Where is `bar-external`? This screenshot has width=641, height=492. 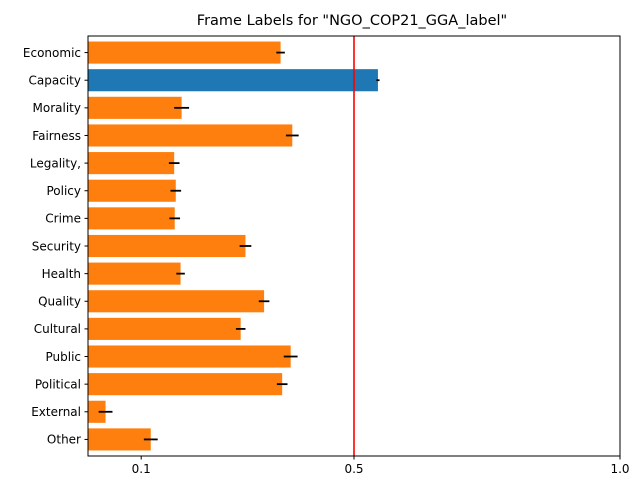
bar-external is located at coordinates (97, 411).